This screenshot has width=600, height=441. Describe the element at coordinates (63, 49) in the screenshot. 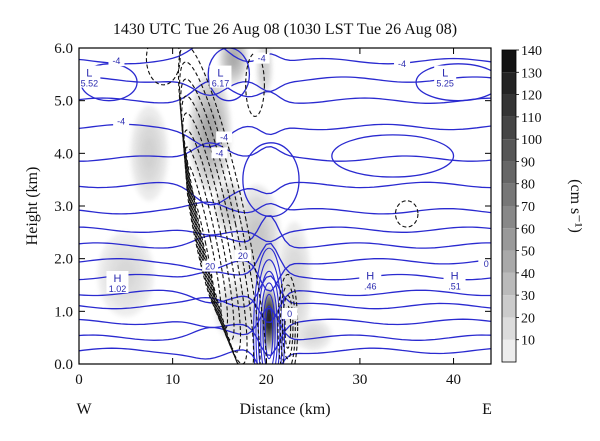

I see `y-tick-label: 6.0` at that location.